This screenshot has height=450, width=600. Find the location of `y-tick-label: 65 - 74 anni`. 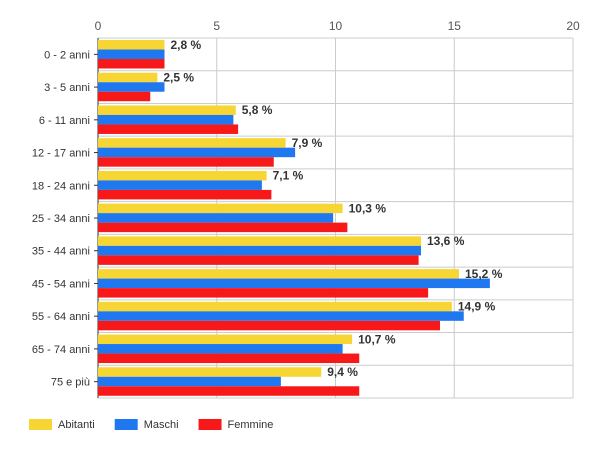

y-tick-label: 65 - 74 anni is located at coordinates (61, 350).